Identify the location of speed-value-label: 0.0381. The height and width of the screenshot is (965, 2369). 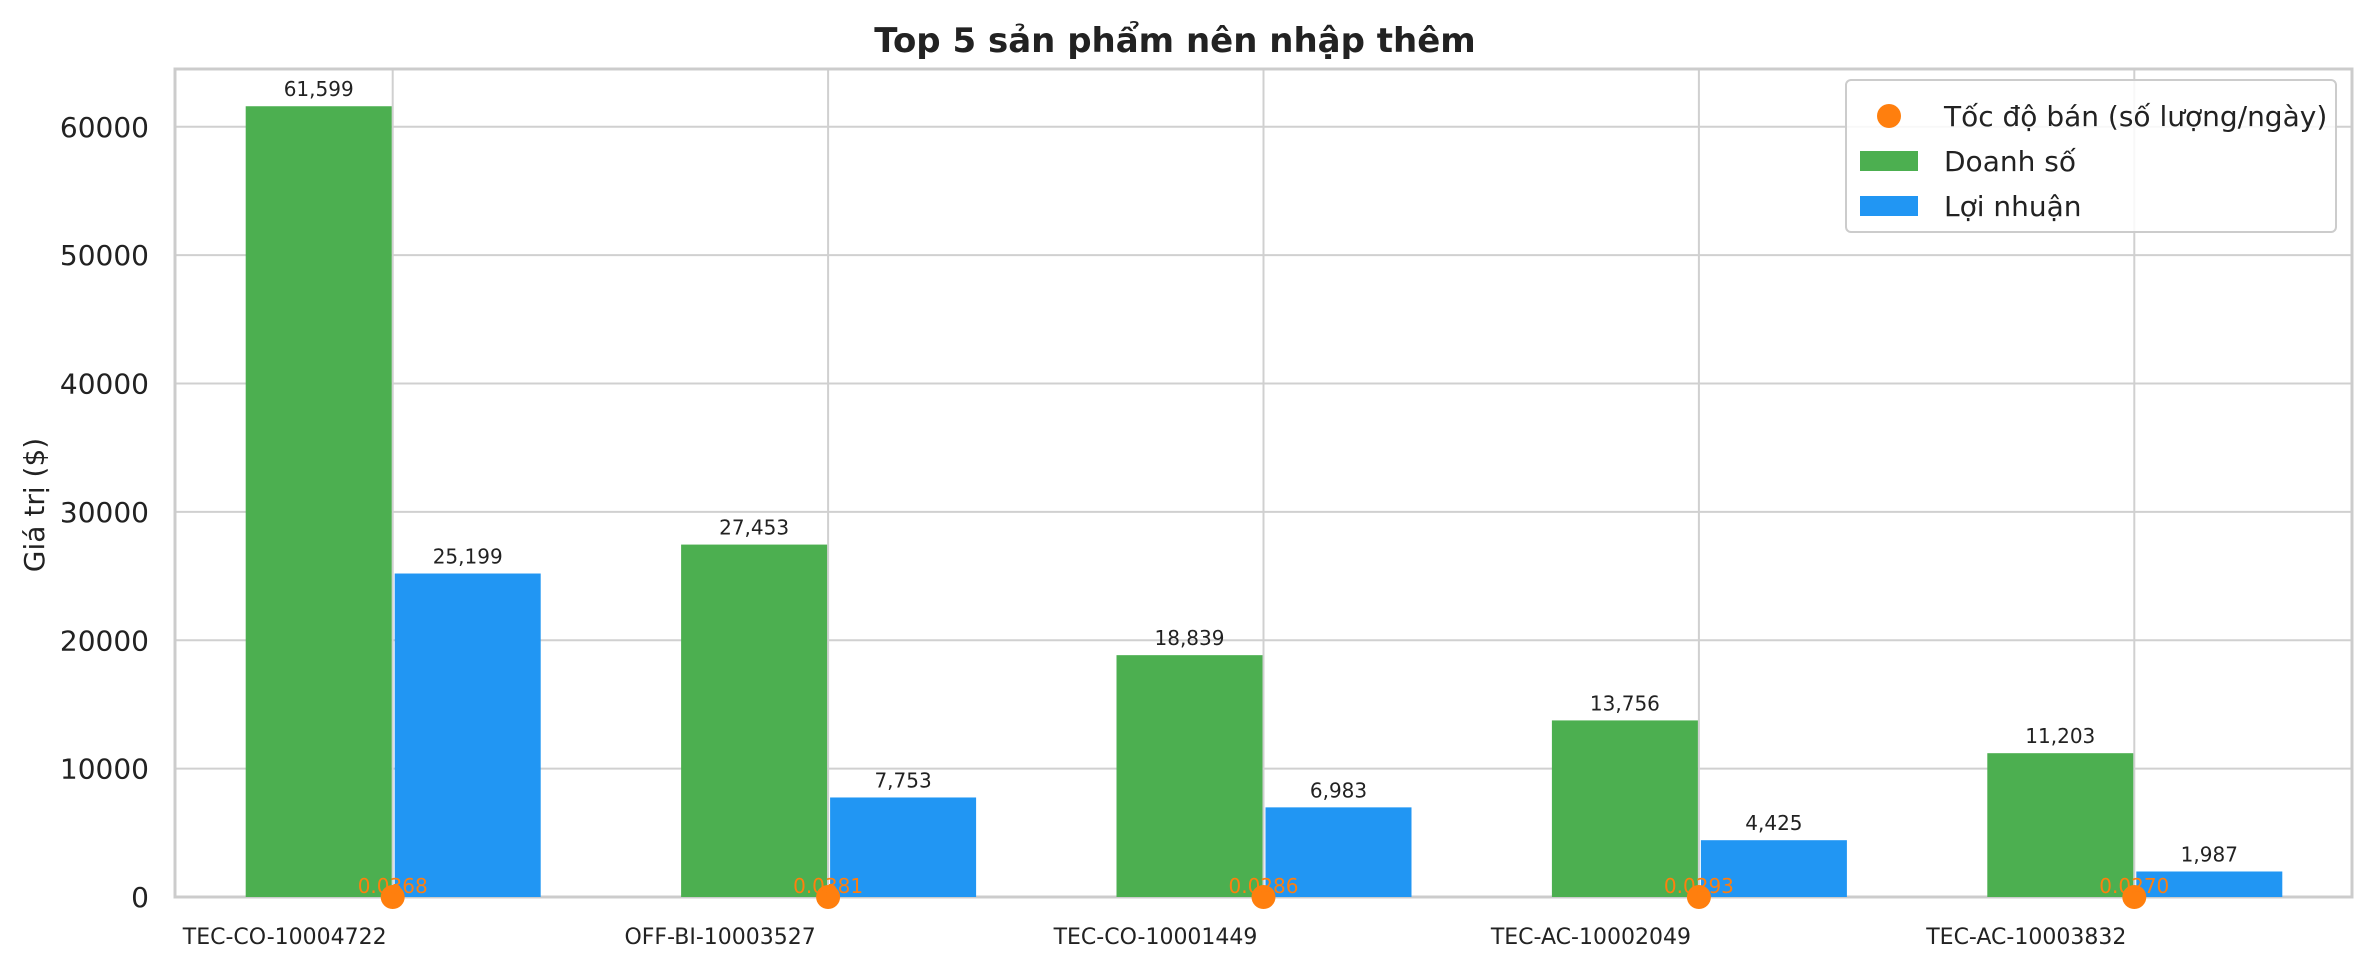
(828, 886).